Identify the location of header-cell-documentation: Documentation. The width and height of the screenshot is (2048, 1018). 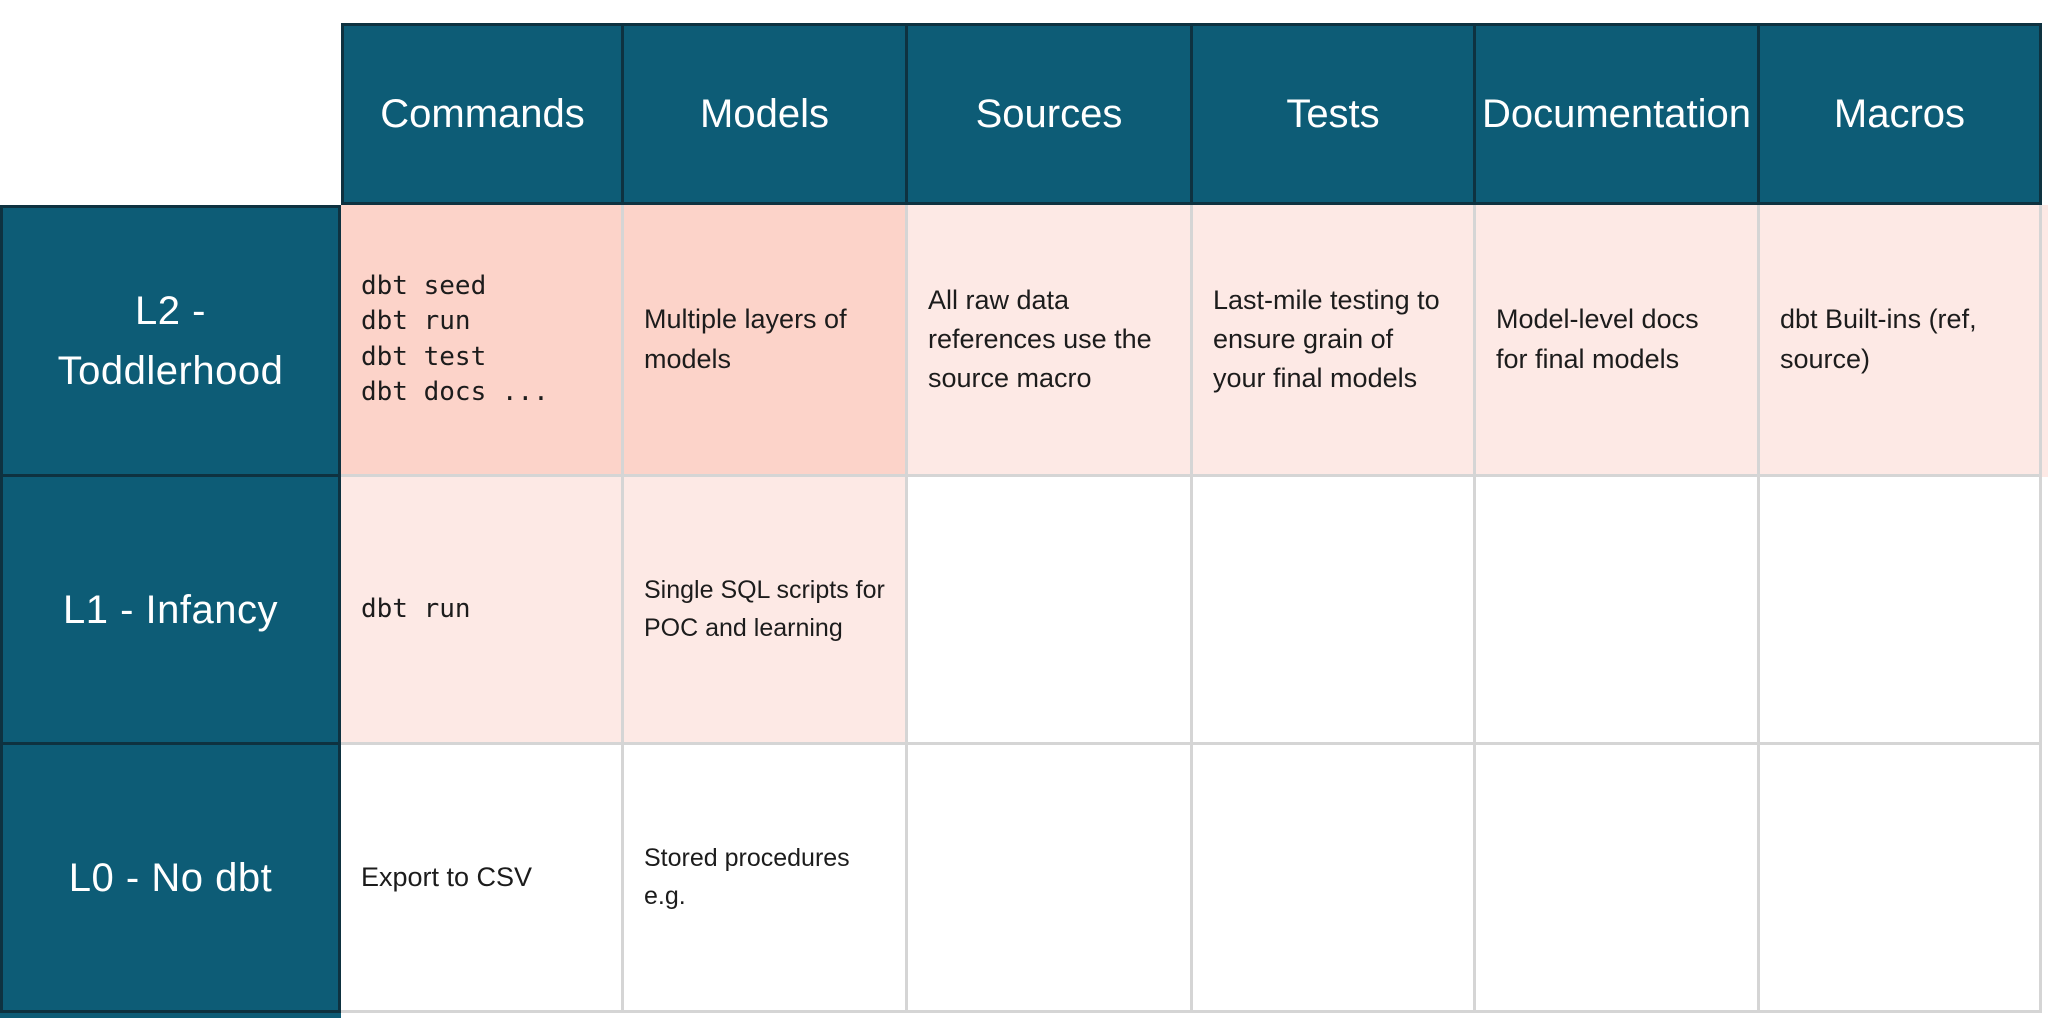
(1618, 114).